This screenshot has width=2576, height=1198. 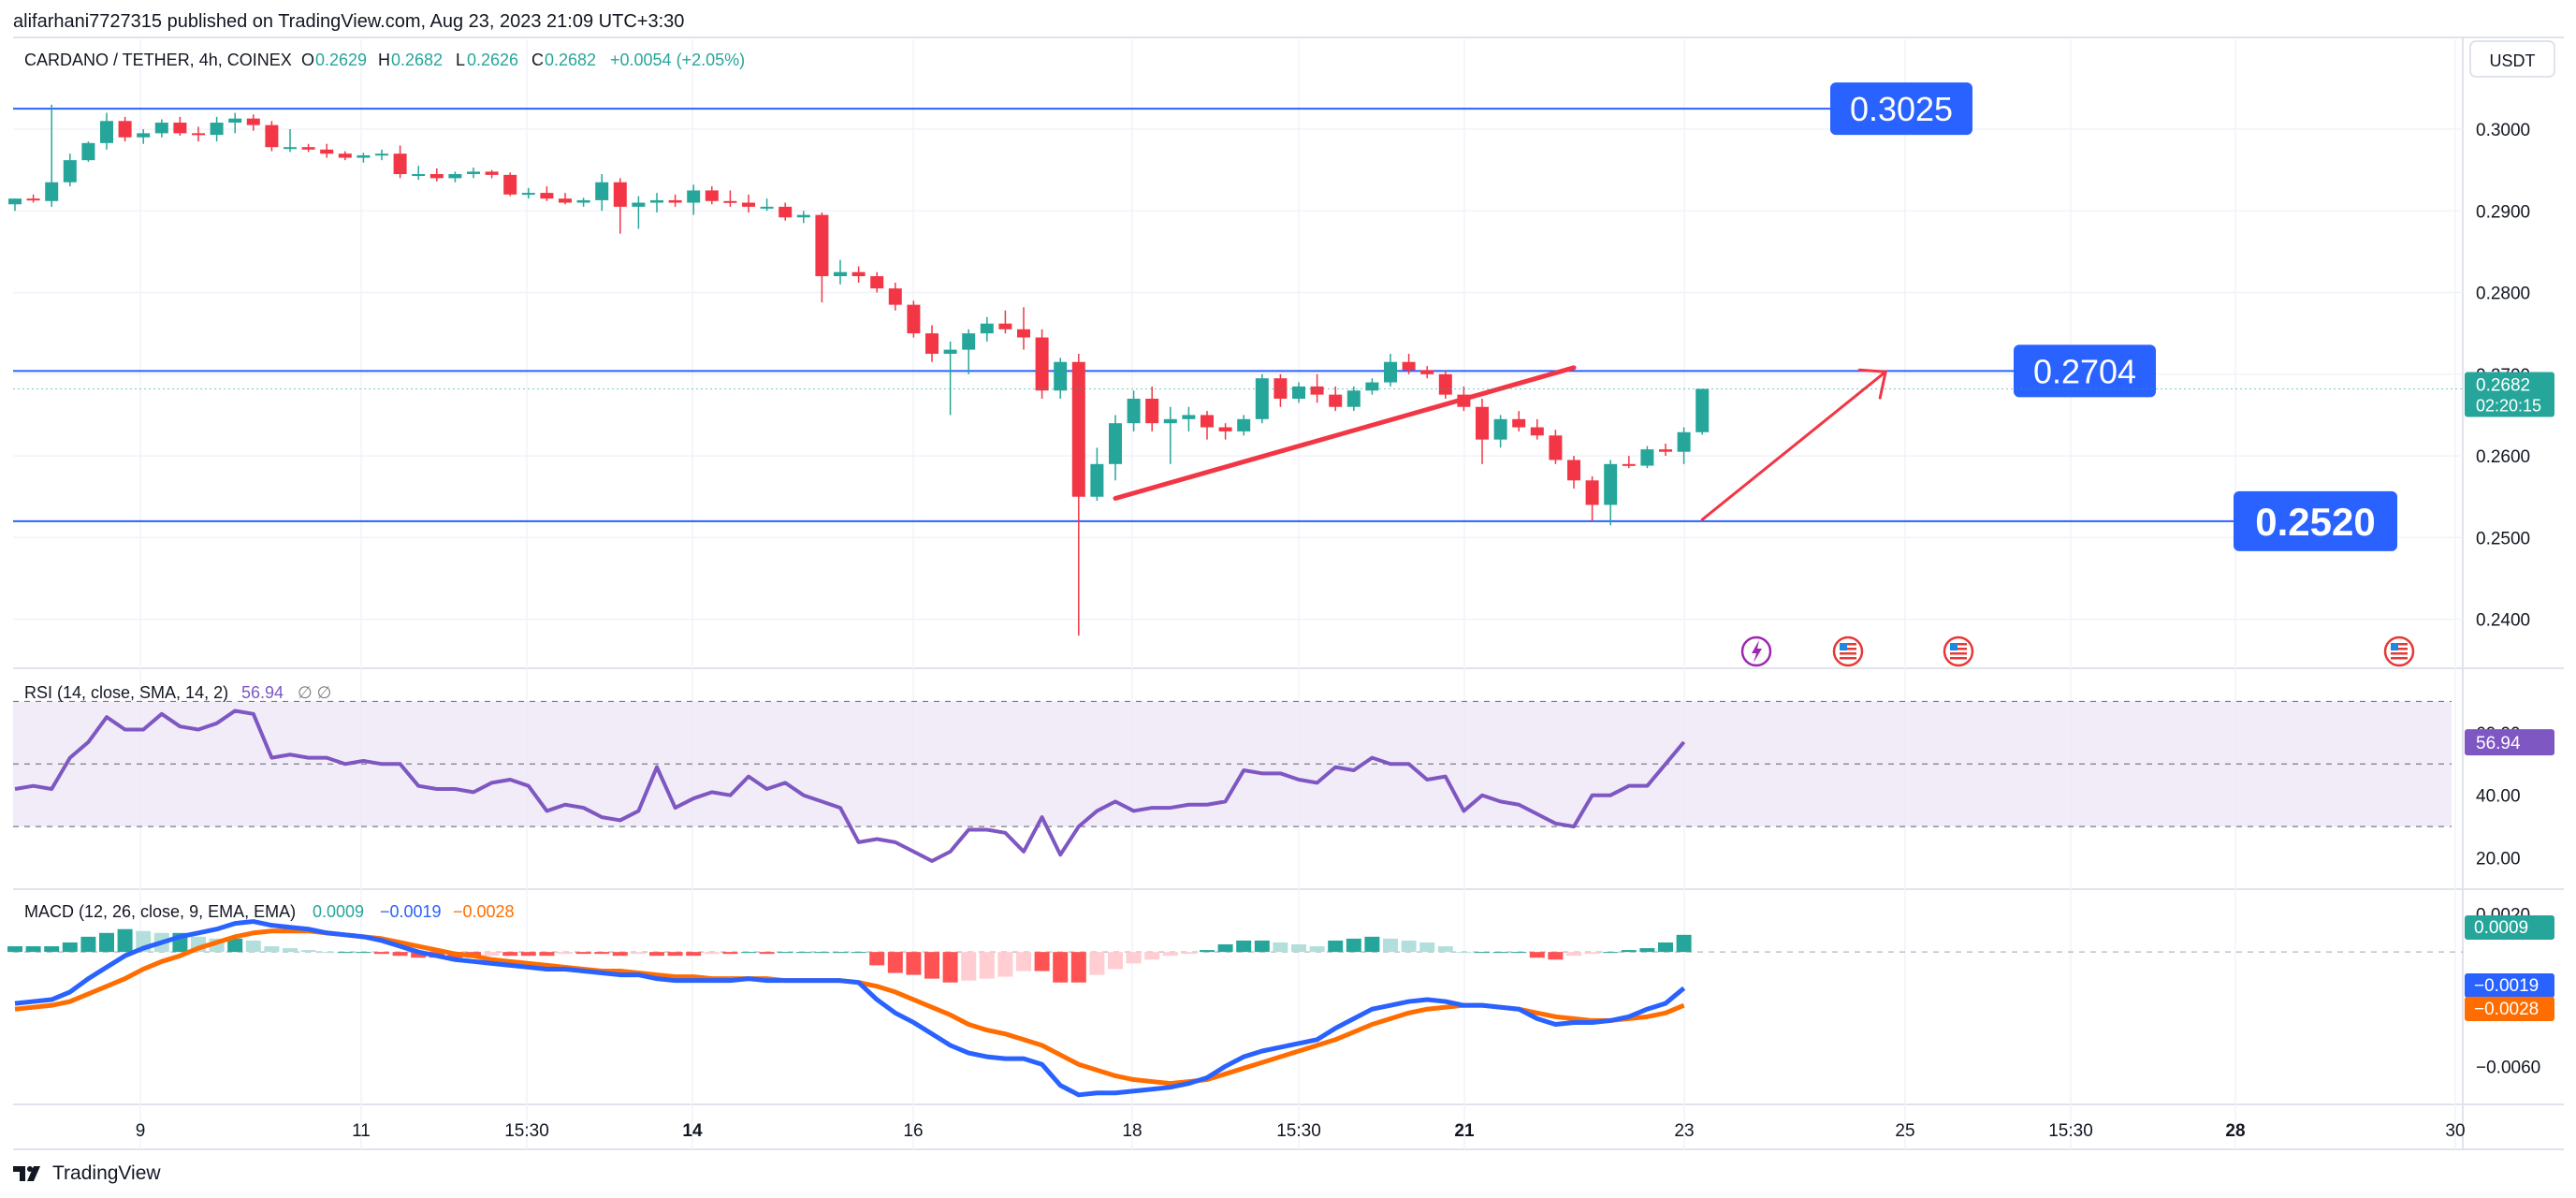 I want to click on time-tick-label: 23, so click(x=1684, y=1131).